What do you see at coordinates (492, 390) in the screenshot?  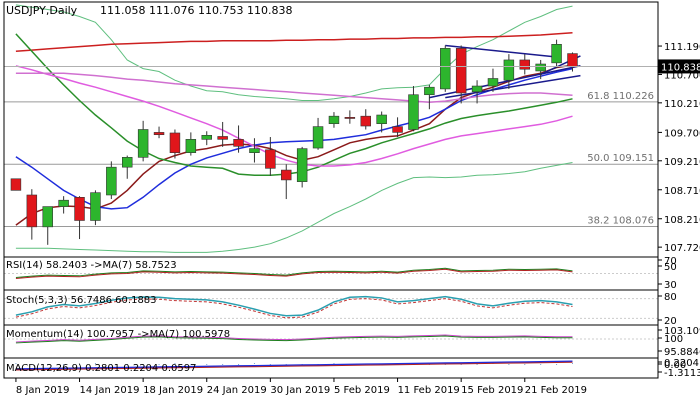 I see `x-tick-label: 15 Feb 2019` at bounding box center [492, 390].